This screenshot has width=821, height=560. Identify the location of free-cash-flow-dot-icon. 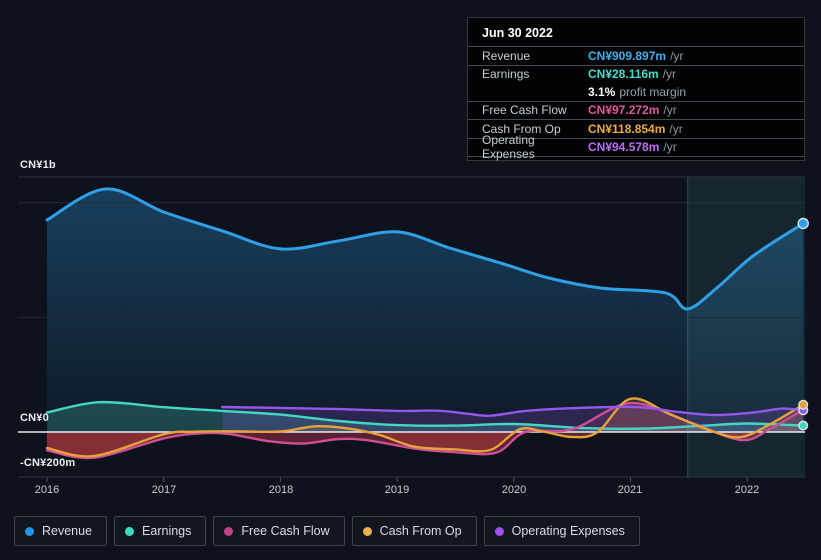
(229, 531).